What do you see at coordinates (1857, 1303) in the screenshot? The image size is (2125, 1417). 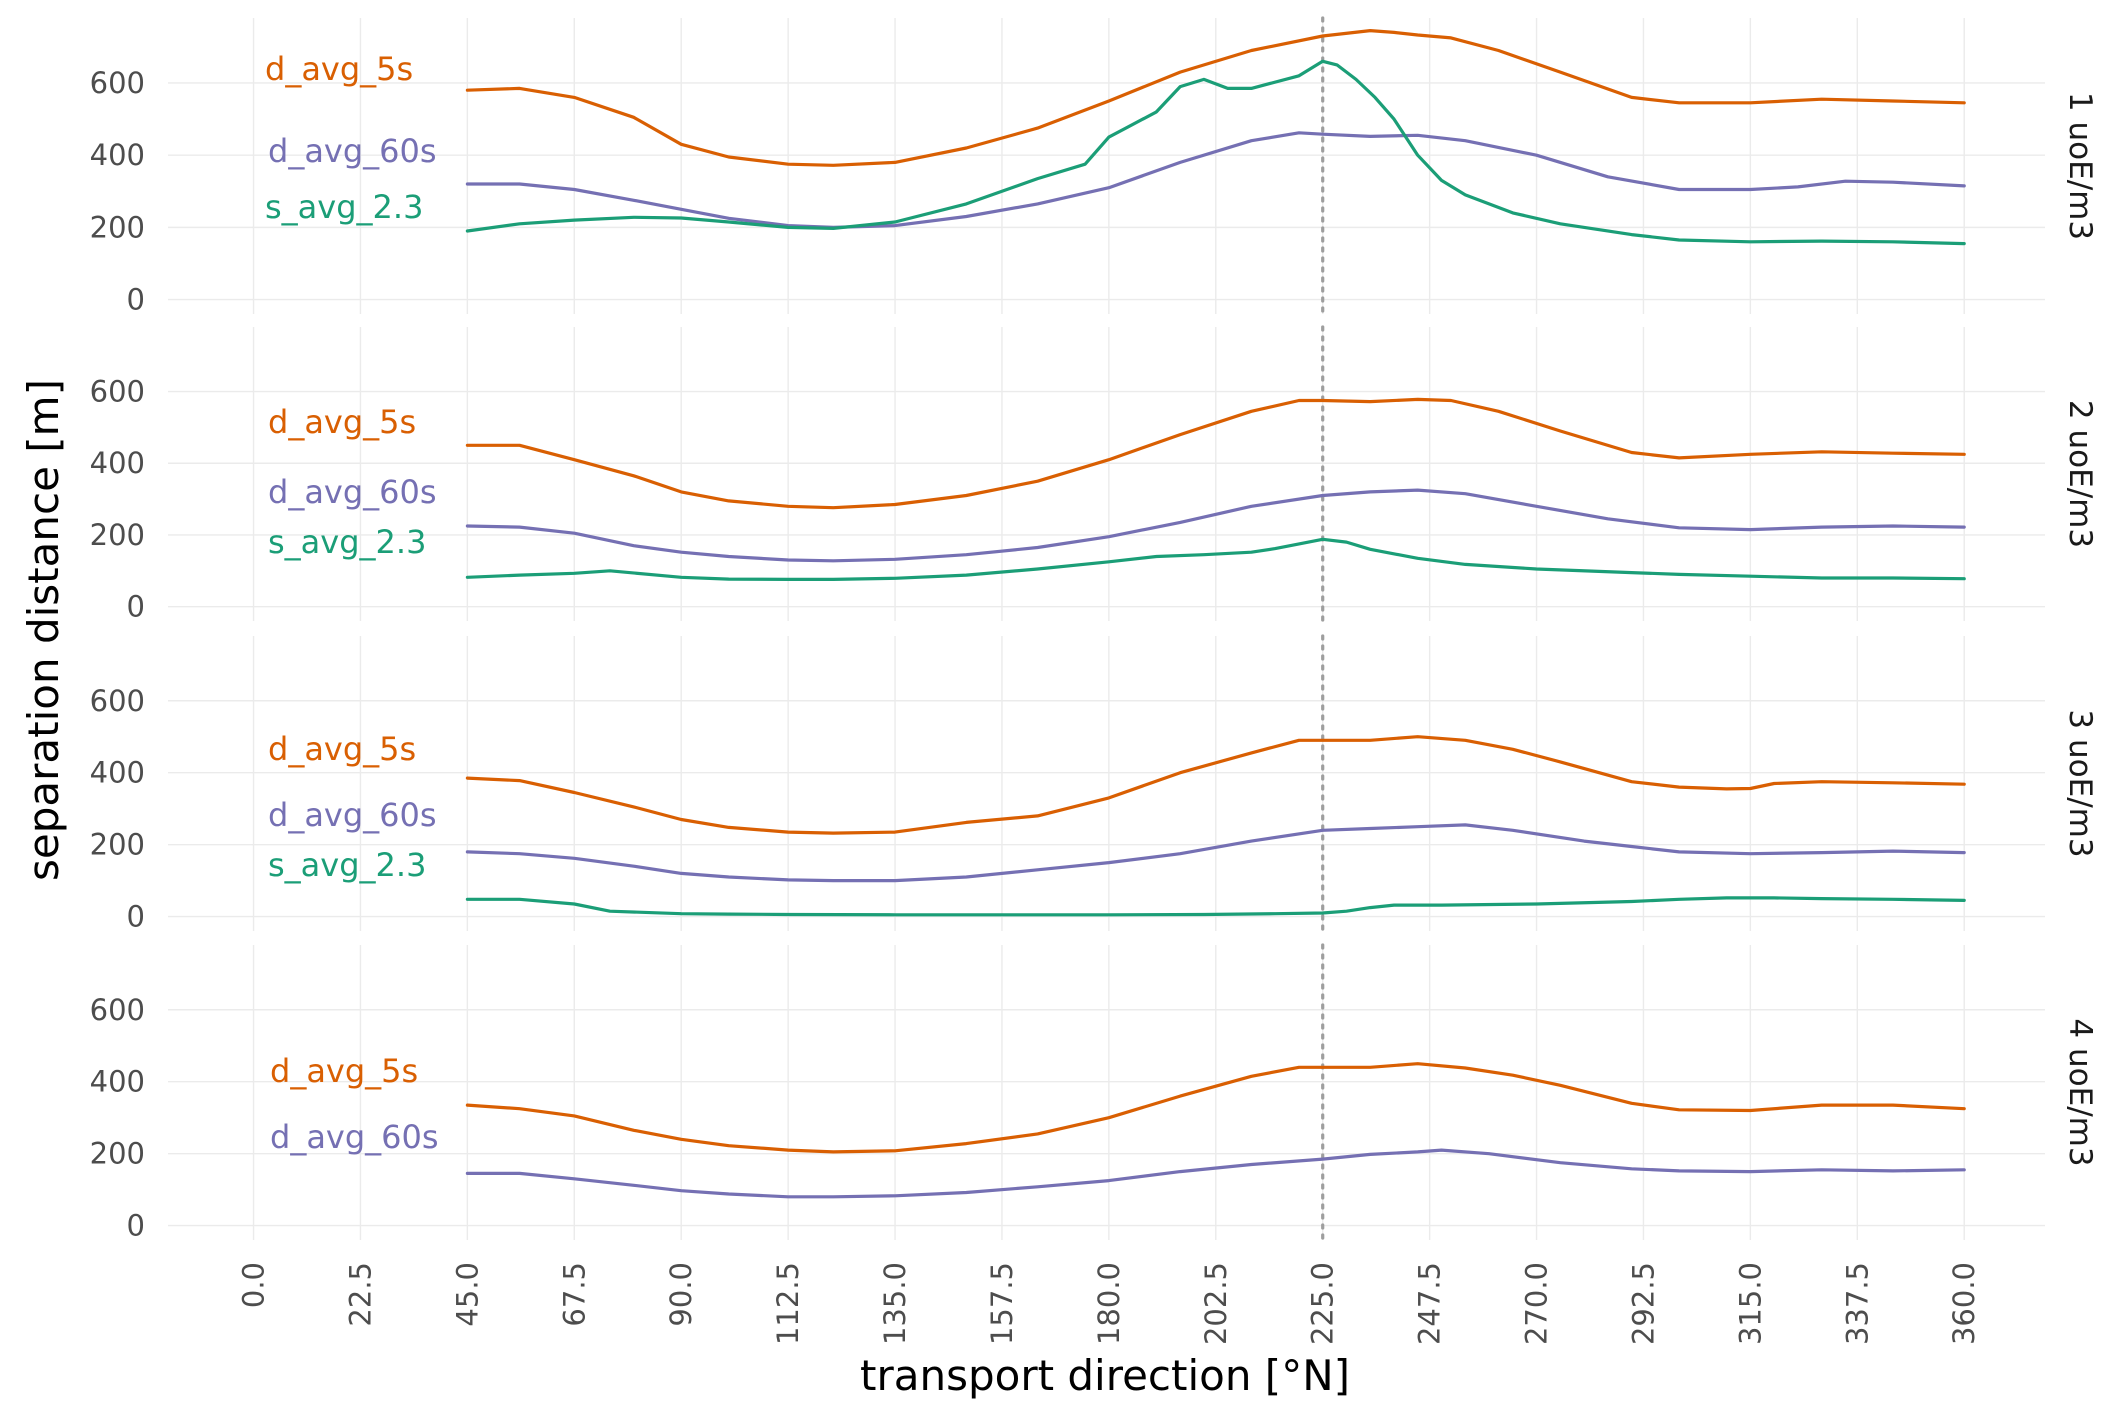 I see `x-tick-label: 337.5` at bounding box center [1857, 1303].